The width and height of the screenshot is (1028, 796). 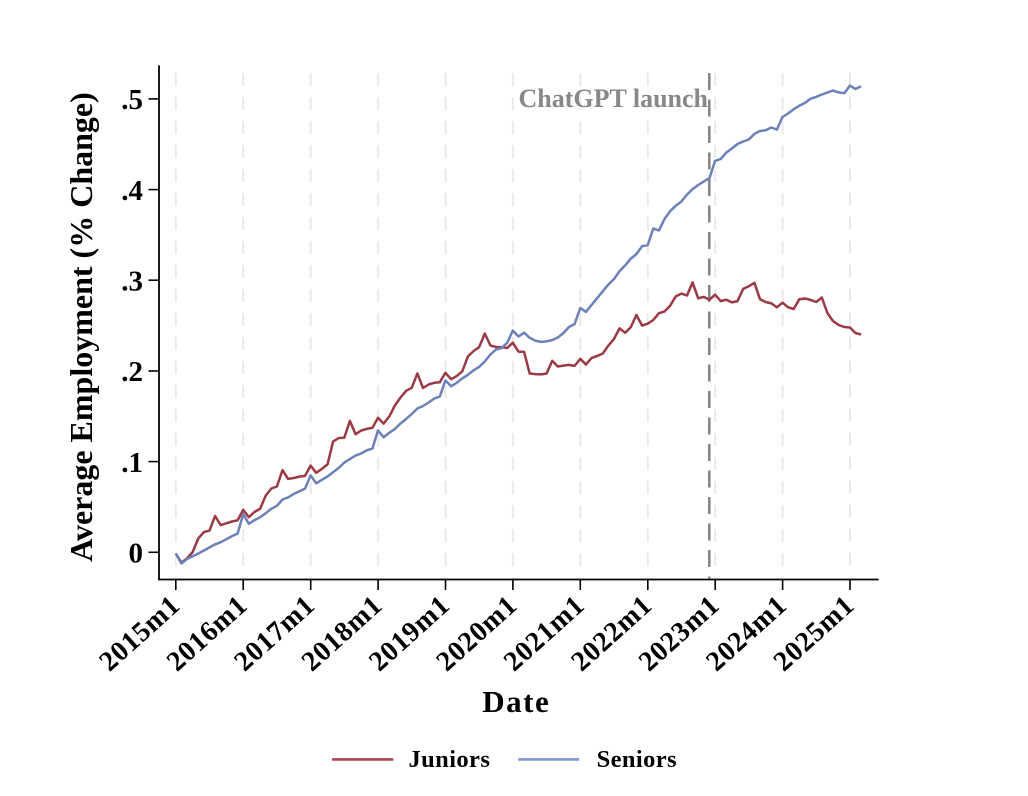 What do you see at coordinates (450, 759) in the screenshot?
I see `svg-text: Juniors` at bounding box center [450, 759].